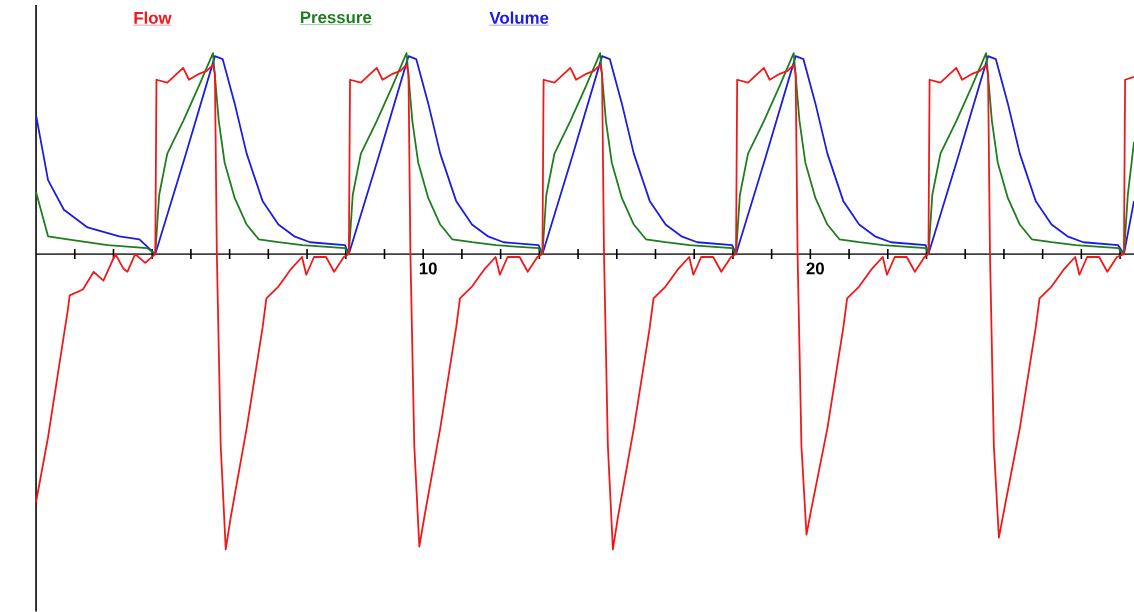 Image resolution: width=1134 pixels, height=612 pixels. I want to click on text: Flow, so click(153, 18).